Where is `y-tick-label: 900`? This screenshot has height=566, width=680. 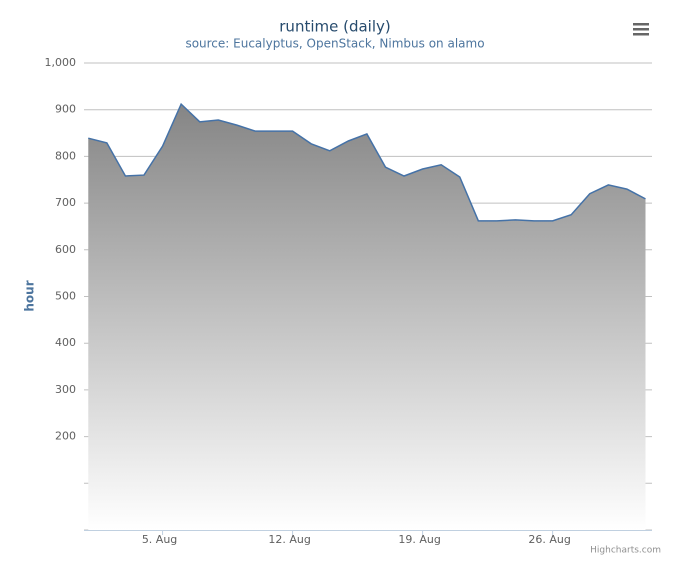 y-tick-label: 900 is located at coordinates (65, 109).